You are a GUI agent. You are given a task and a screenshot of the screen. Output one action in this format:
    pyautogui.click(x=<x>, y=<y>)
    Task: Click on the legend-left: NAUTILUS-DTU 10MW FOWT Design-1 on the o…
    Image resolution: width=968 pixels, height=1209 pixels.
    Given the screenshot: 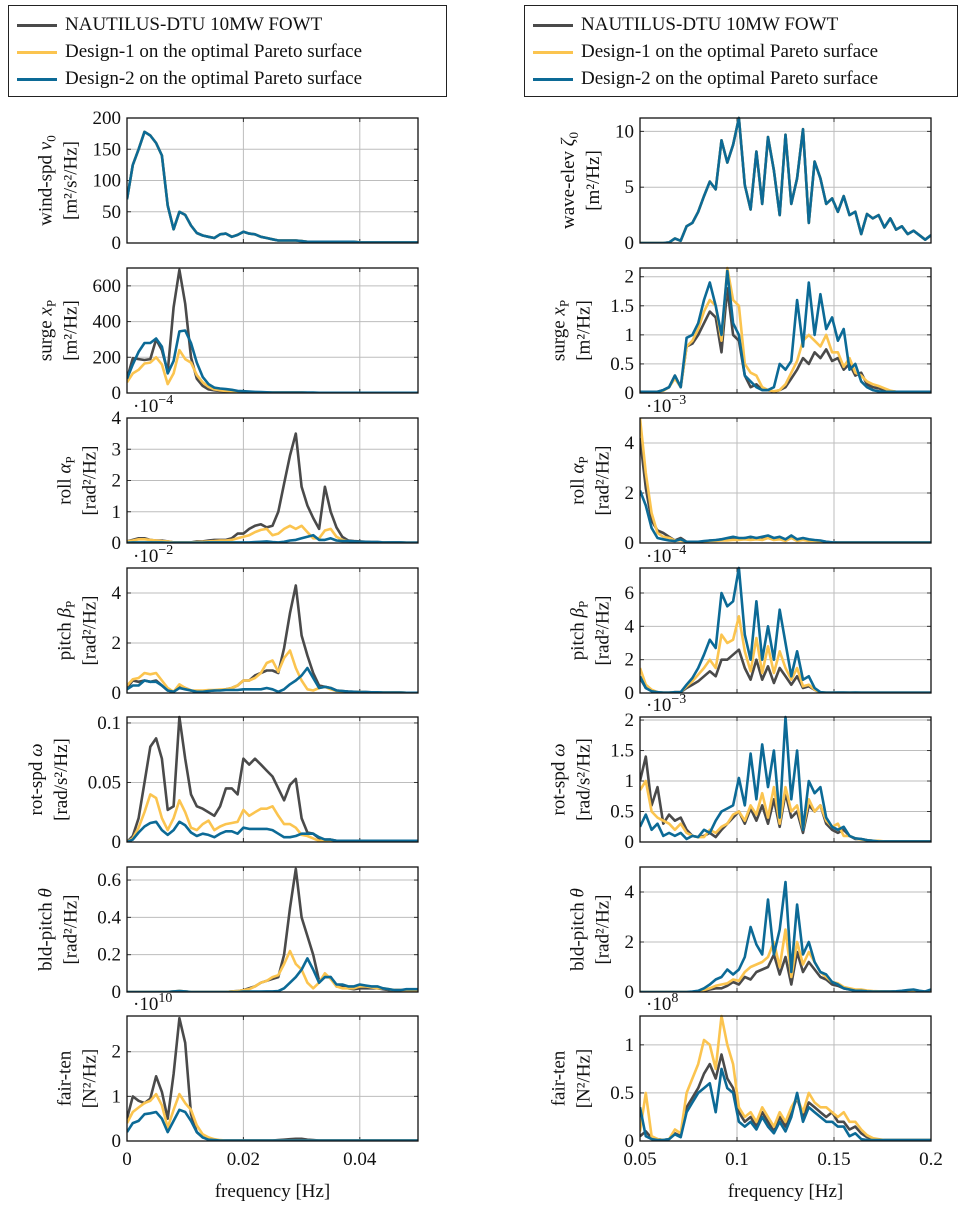 What is the action you would take?
    pyautogui.click(x=227, y=51)
    